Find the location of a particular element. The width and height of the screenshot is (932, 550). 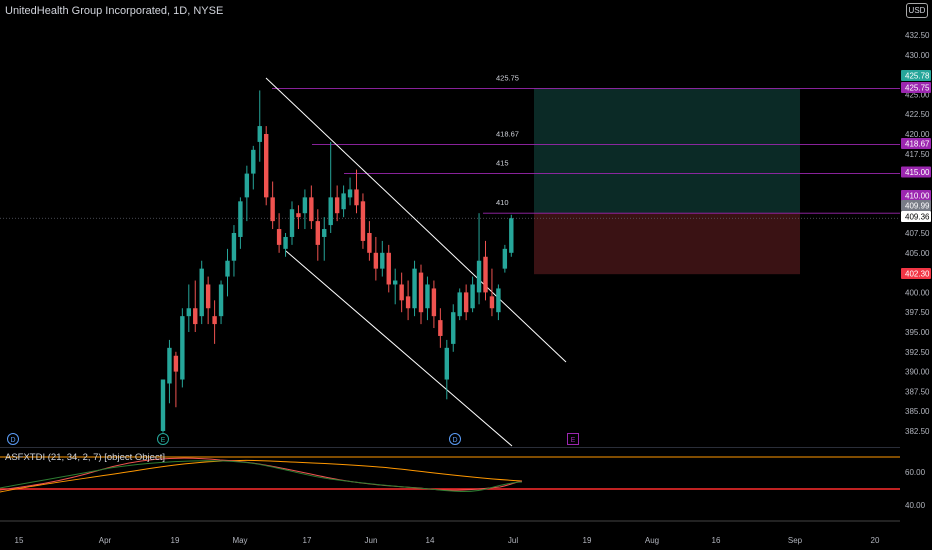

time-axis-label: 15 is located at coordinates (19, 540).